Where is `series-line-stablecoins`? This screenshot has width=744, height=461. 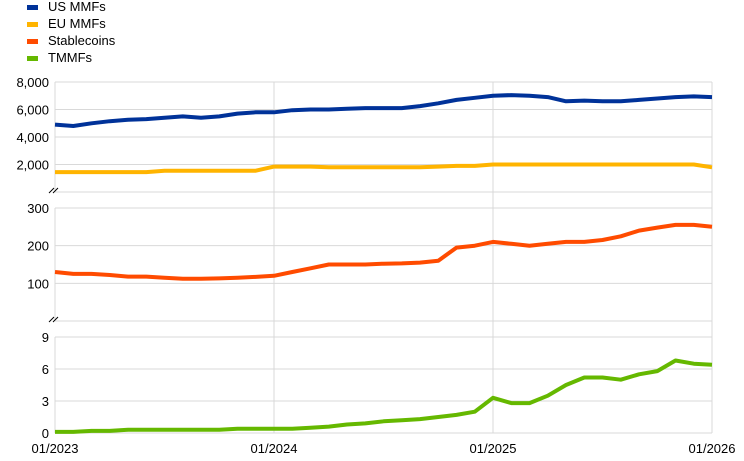 series-line-stablecoins is located at coordinates (383, 251).